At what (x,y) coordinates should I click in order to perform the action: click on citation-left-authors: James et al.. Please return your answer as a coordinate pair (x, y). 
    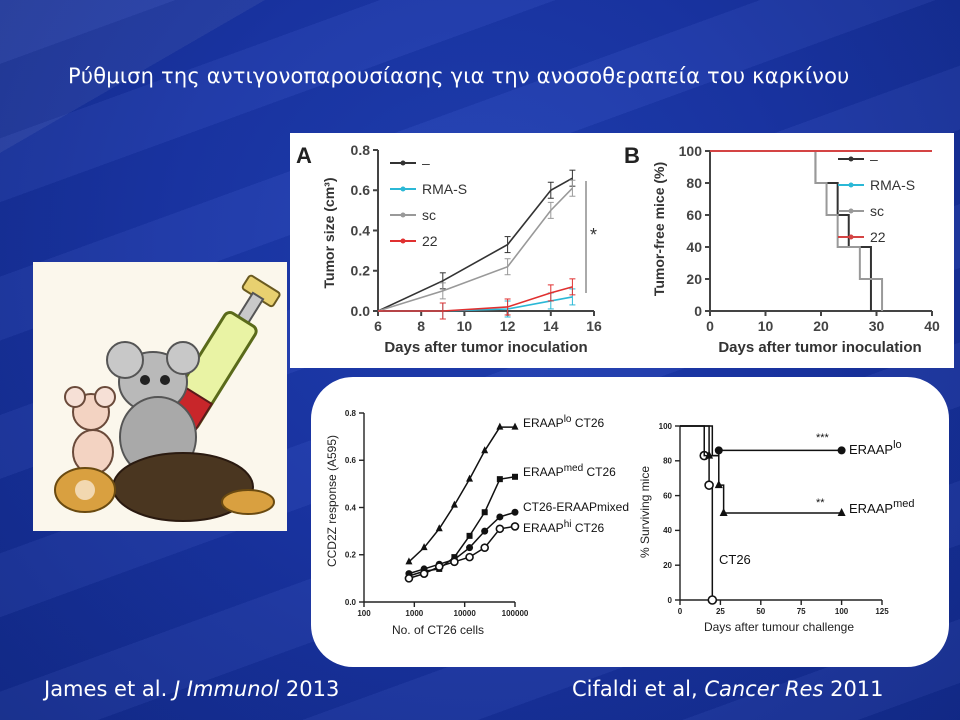
    Looking at the image, I should click on (109, 689).